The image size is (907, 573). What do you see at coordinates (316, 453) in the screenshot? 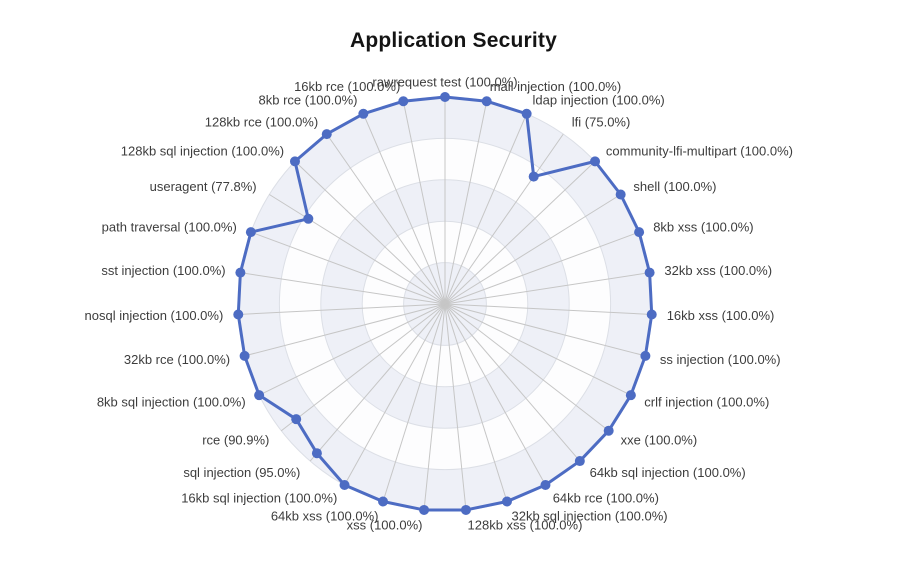
I see `data-point-sql-injection` at bounding box center [316, 453].